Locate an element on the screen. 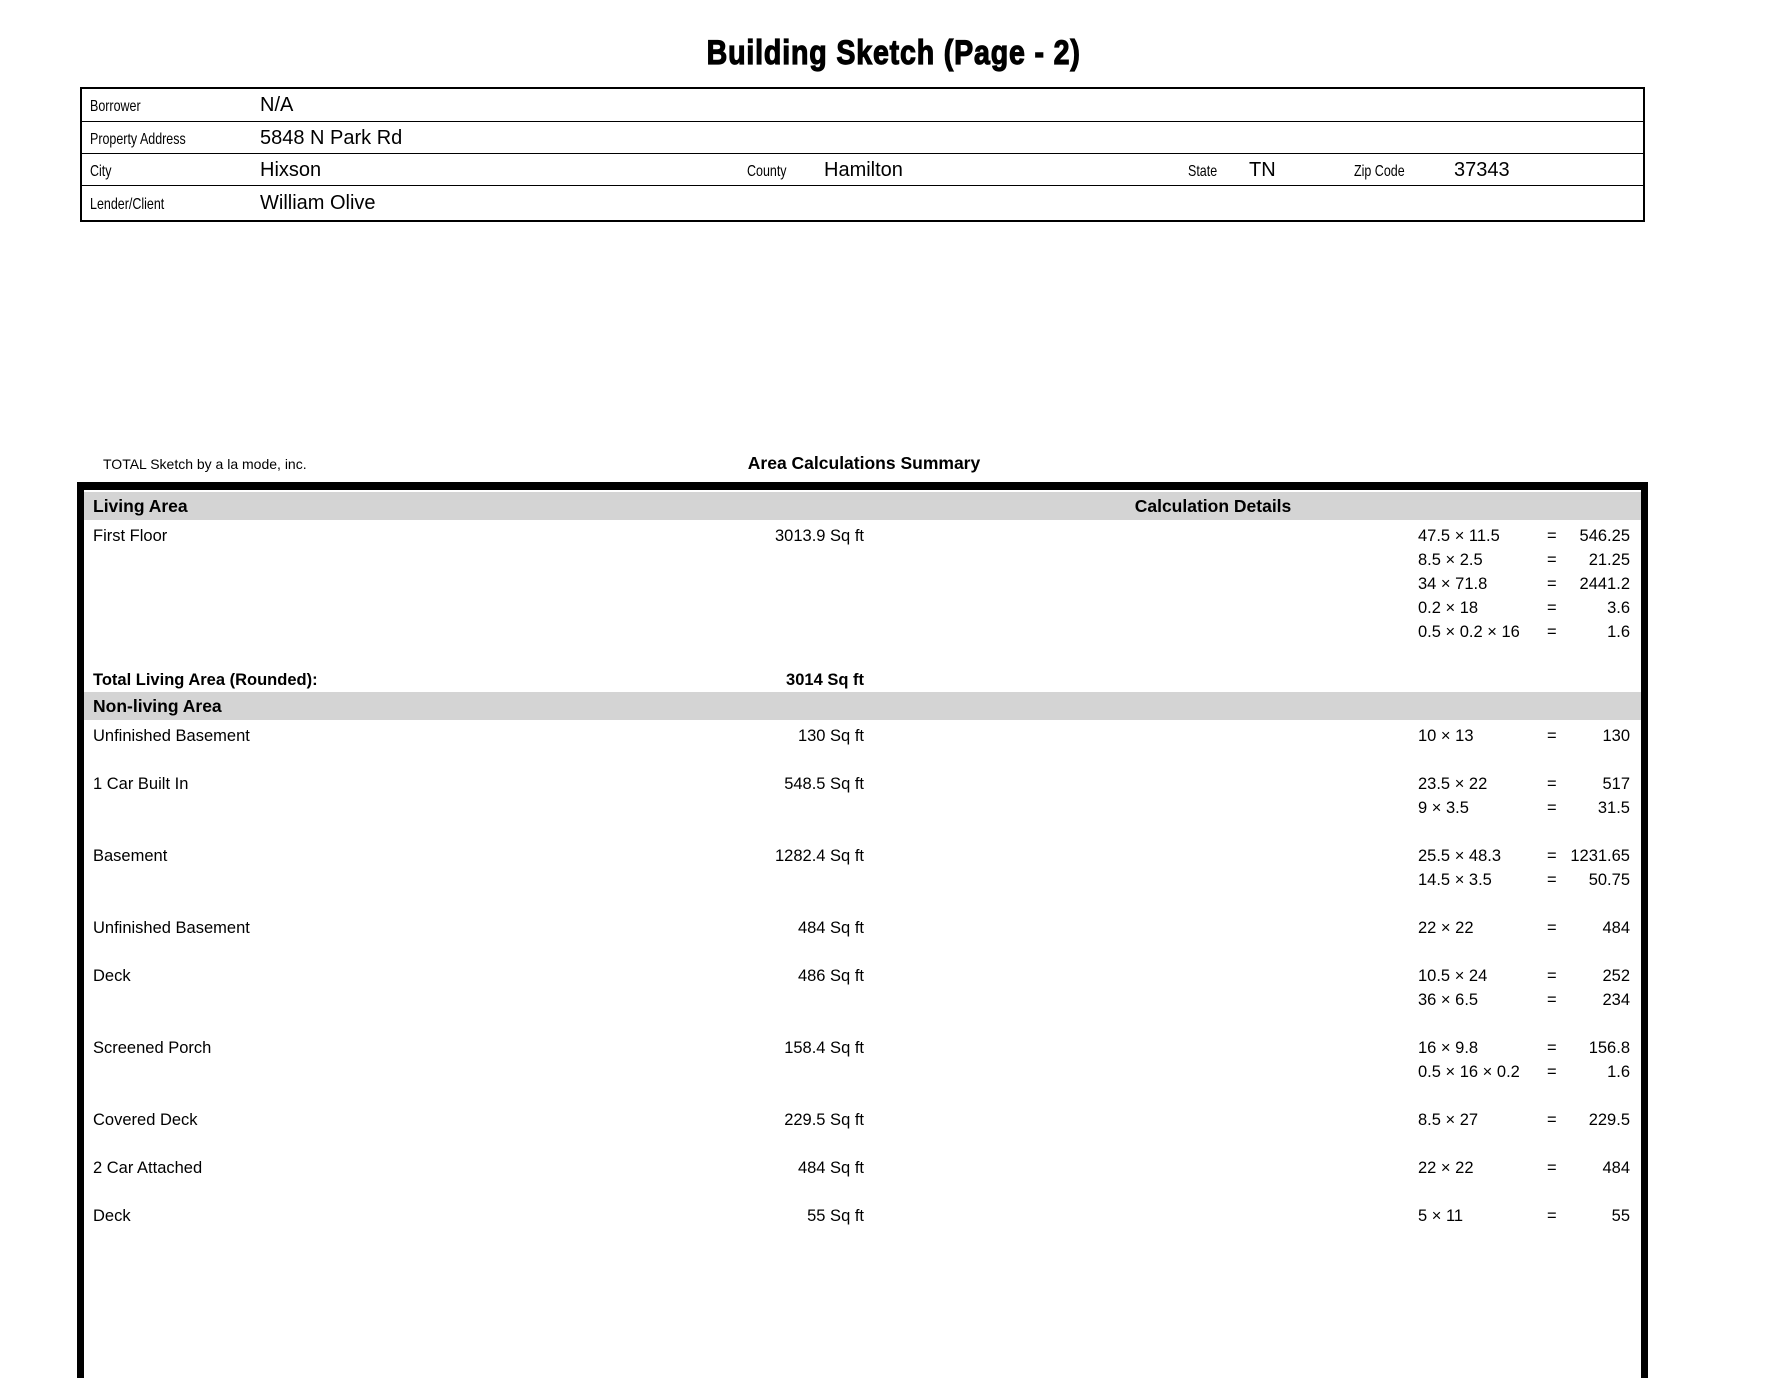  calc-result: 31.5 is located at coordinates (1613, 808).